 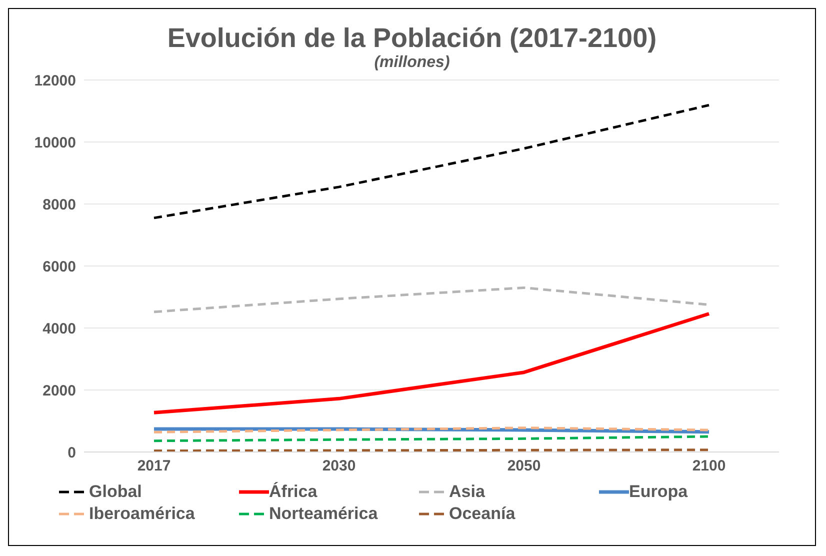 I want to click on legend-label: Asia, so click(x=467, y=492).